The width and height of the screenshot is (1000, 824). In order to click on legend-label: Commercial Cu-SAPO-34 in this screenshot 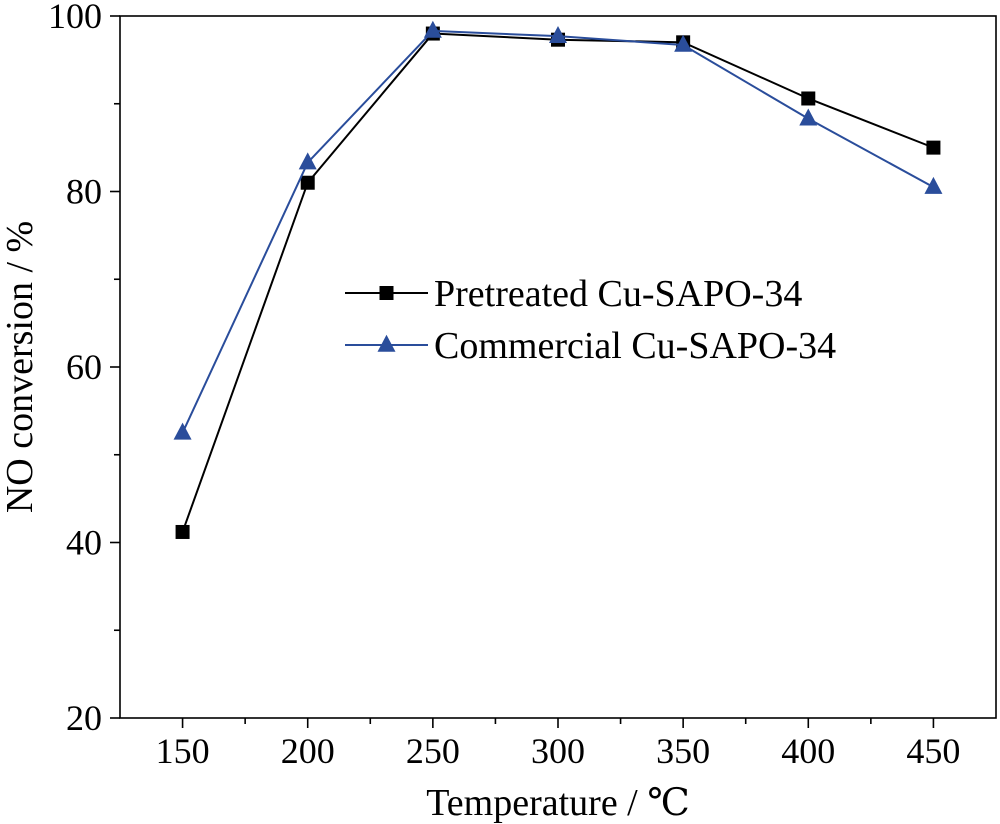, I will do `click(635, 346)`.